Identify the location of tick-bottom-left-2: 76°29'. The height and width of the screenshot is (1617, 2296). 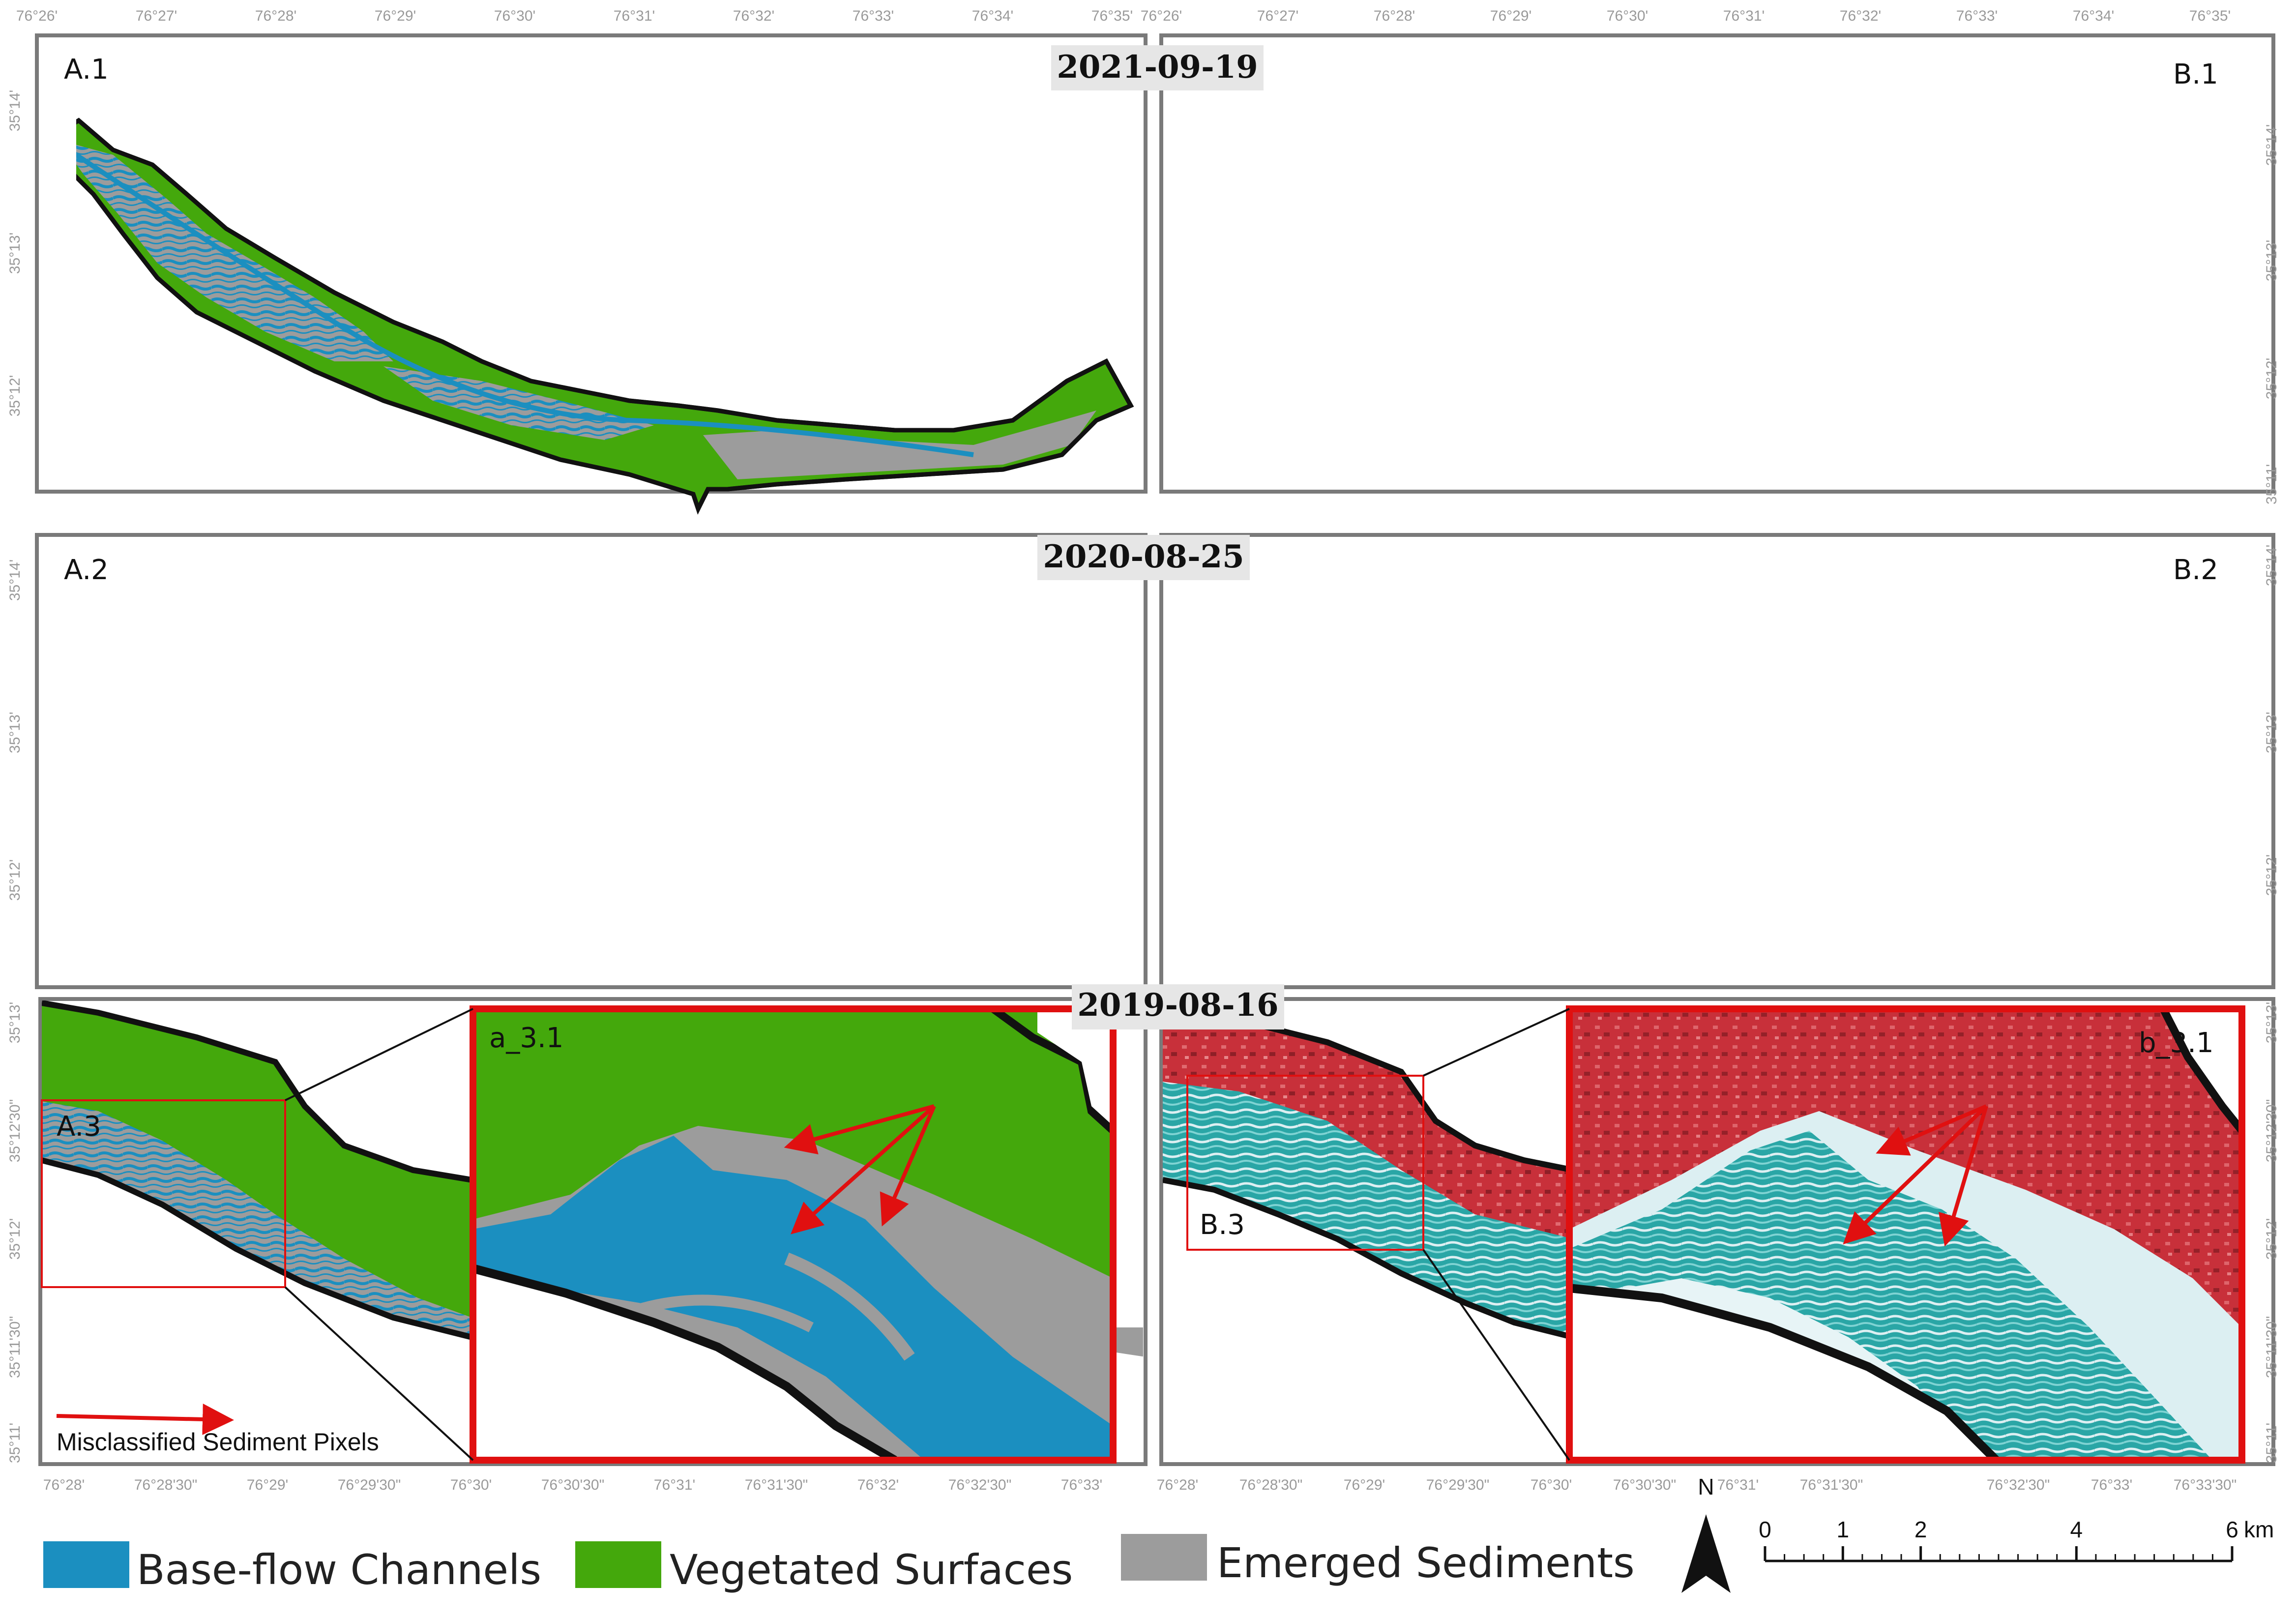
(267, 1485).